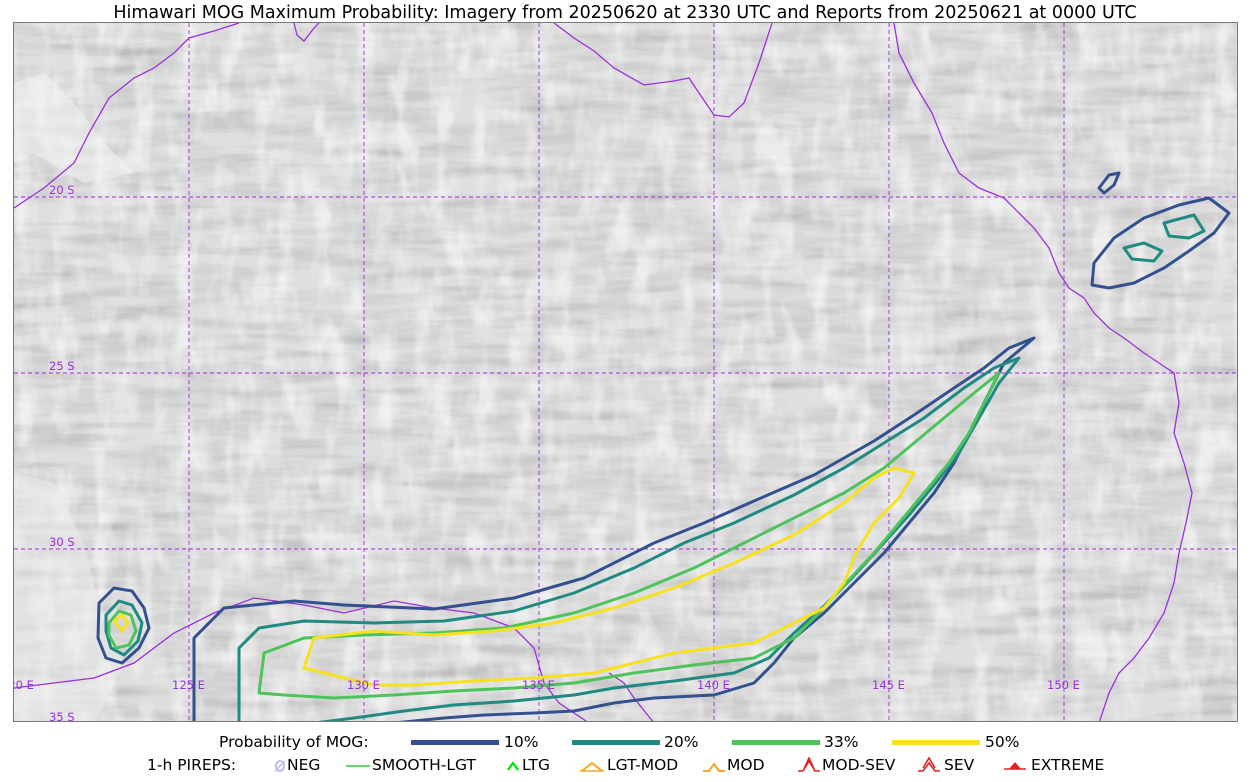 The width and height of the screenshot is (1250, 782). I want to click on legend-swatch-10pct, so click(455, 742).